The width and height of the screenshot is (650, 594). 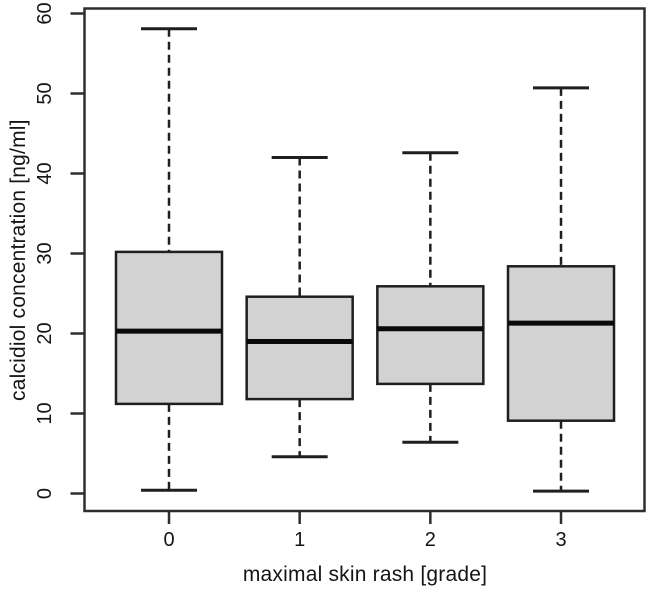 What do you see at coordinates (299, 540) in the screenshot?
I see `x-tick-label: 1` at bounding box center [299, 540].